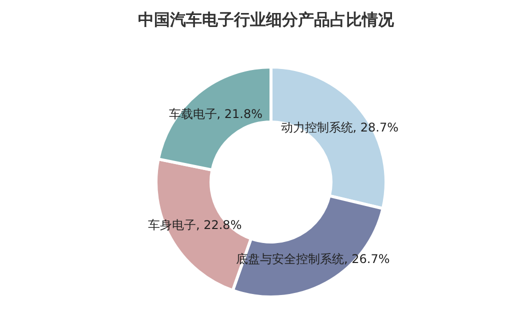 Image resolution: width=532 pixels, height=332 pixels. I want to click on chart-title: 中国汽车电子行业细分产品占比情况, so click(266, 20).